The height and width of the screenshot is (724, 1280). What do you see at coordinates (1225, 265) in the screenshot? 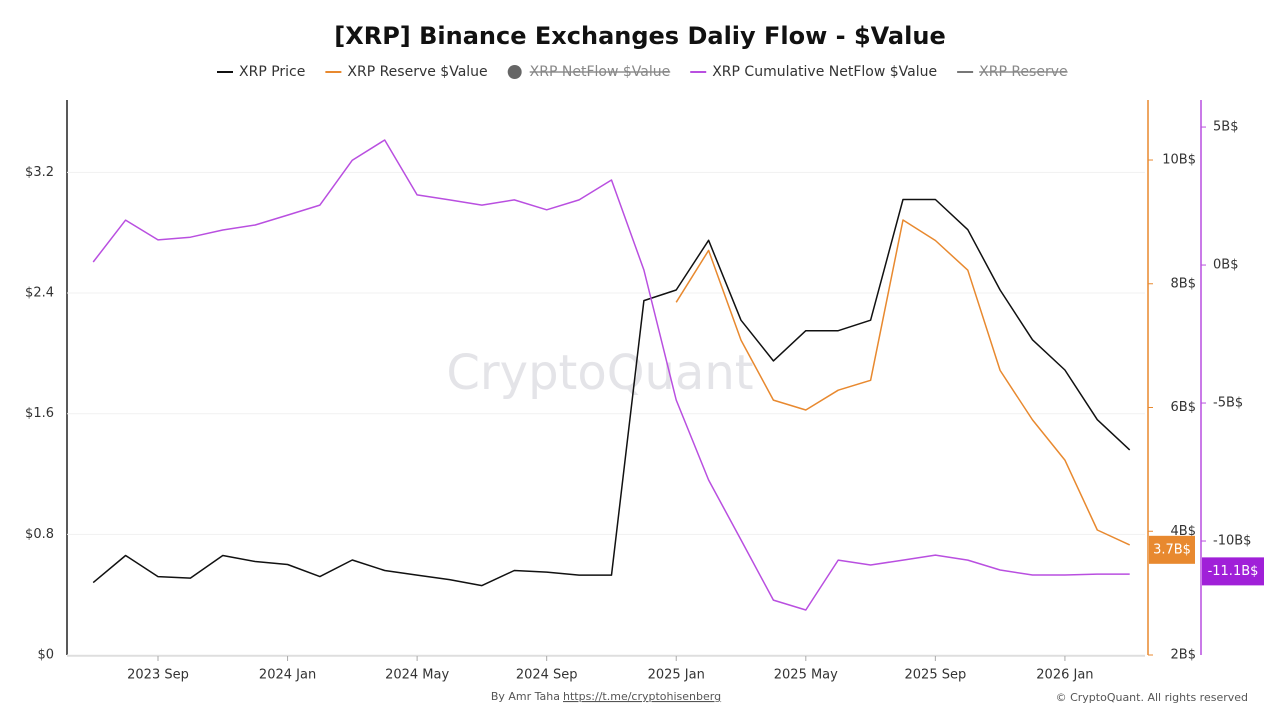
I see `y3-tick-label: 0B$` at bounding box center [1225, 265].